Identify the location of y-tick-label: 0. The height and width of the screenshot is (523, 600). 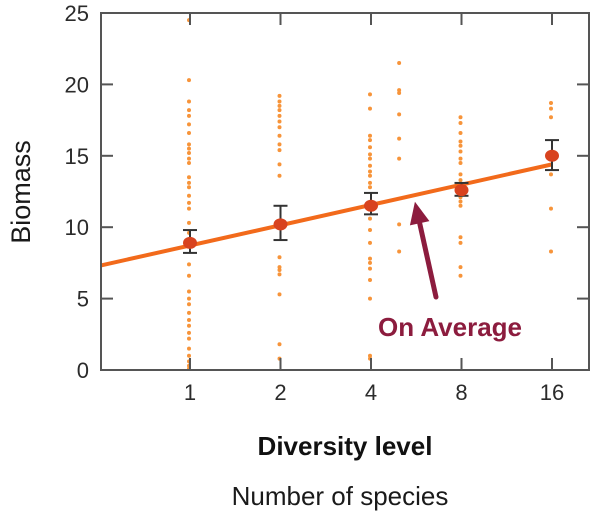
(83, 370).